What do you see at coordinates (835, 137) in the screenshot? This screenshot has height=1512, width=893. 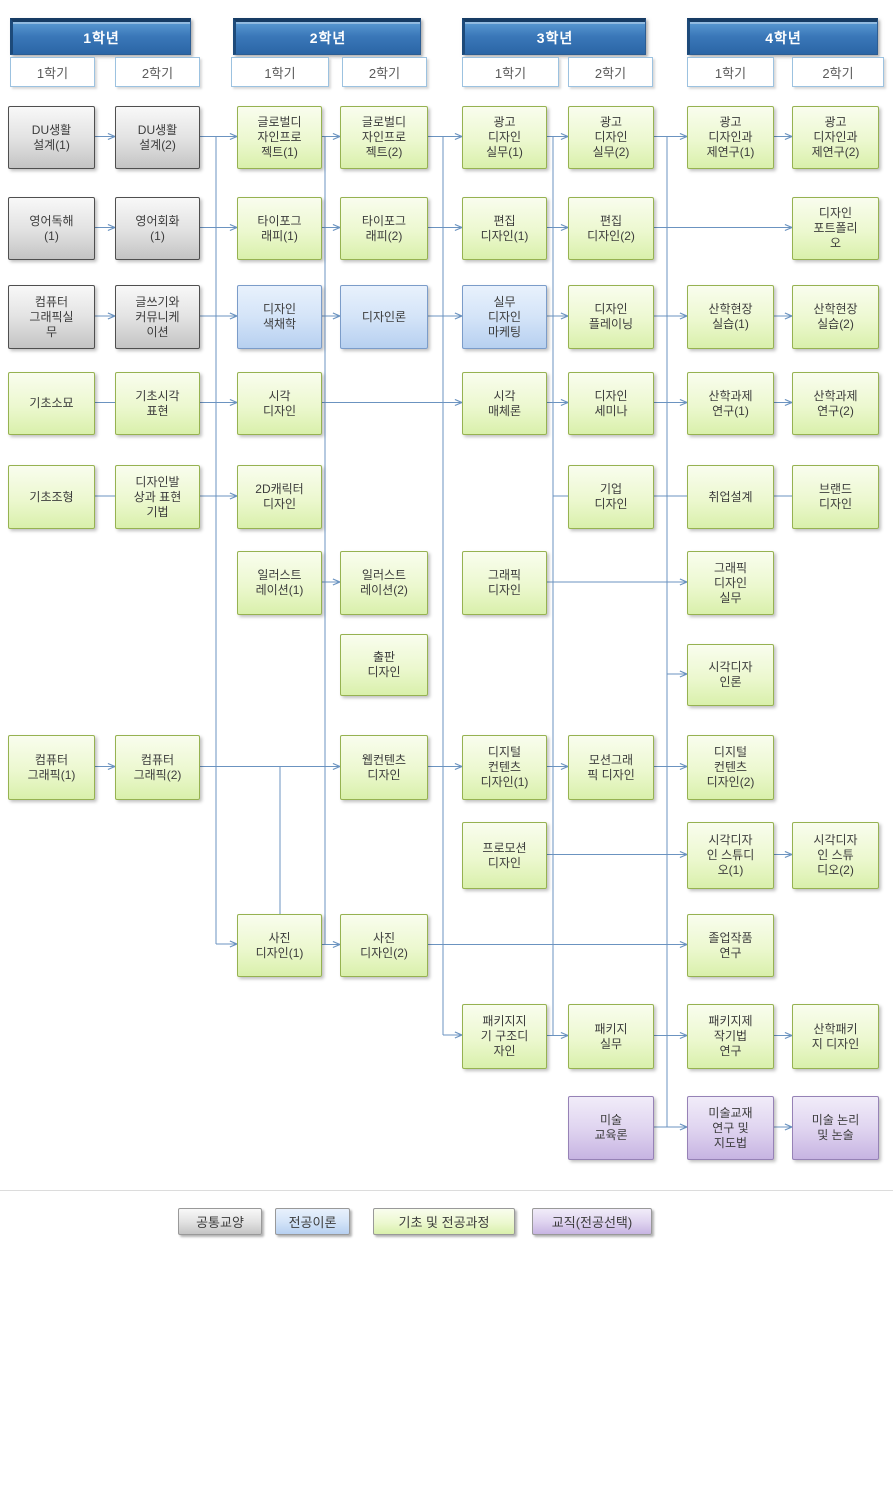 I see `course-adres2: 광고 디자인과 제연구(2)` at bounding box center [835, 137].